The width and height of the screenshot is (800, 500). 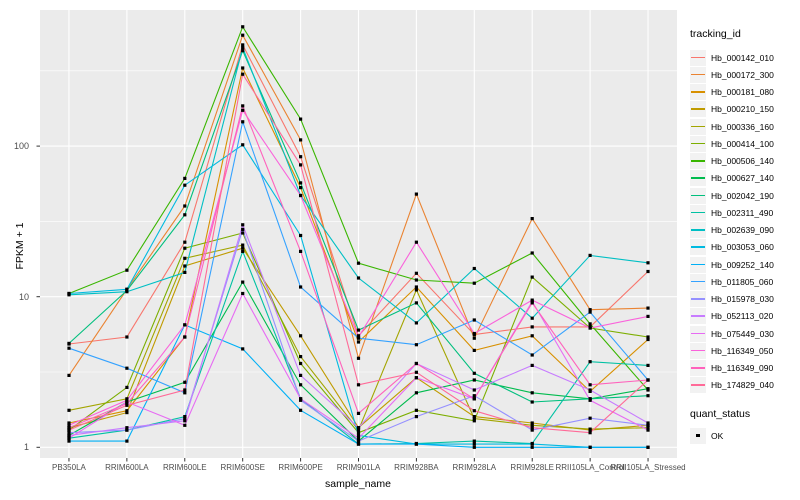 What do you see at coordinates (744, 385) in the screenshot?
I see `legend-item-Hb_174829_040: Hb_174829_040` at bounding box center [744, 385].